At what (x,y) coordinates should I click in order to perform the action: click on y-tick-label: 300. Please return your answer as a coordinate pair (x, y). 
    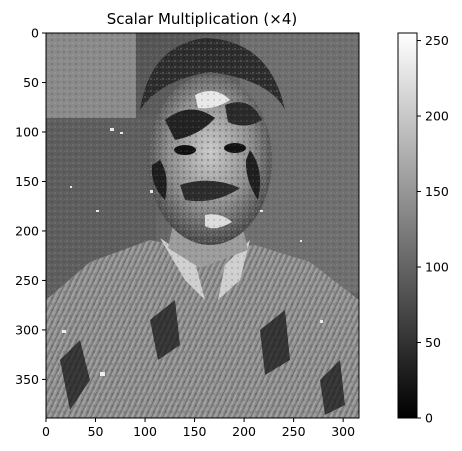
    Looking at the image, I should click on (27, 329).